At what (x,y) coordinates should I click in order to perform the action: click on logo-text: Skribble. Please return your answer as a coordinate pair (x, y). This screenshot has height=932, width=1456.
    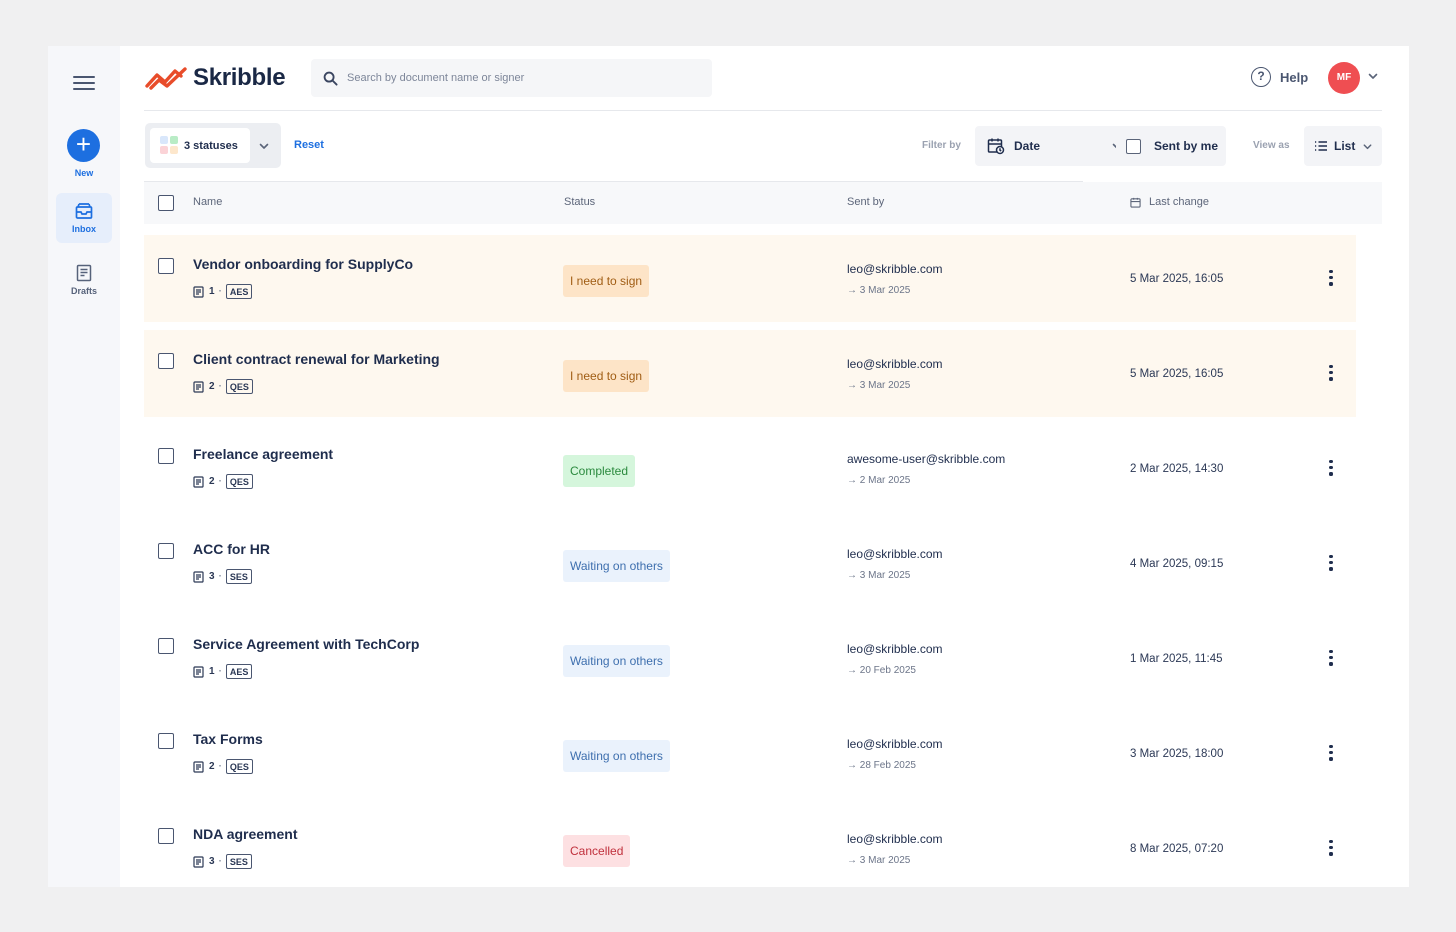
    Looking at the image, I should click on (239, 77).